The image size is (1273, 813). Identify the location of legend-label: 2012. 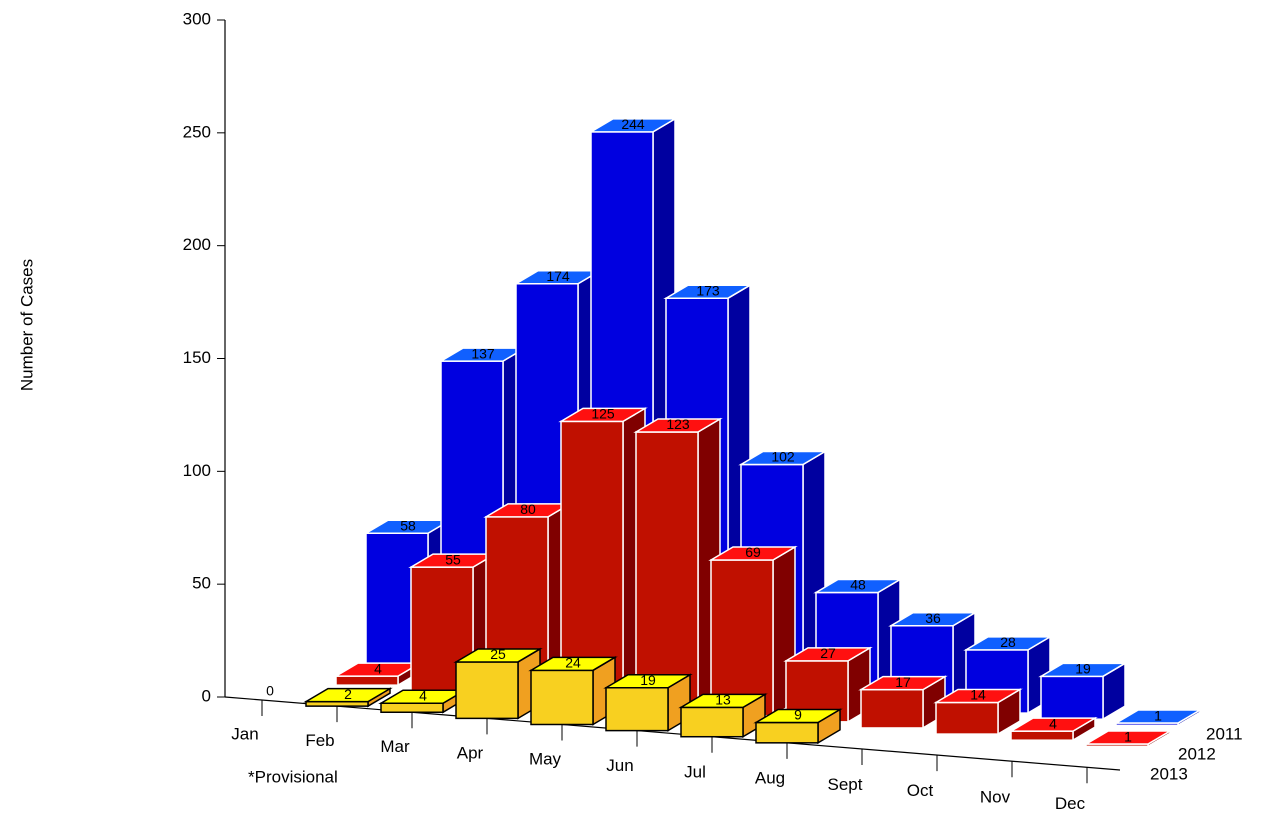
(1197, 753).